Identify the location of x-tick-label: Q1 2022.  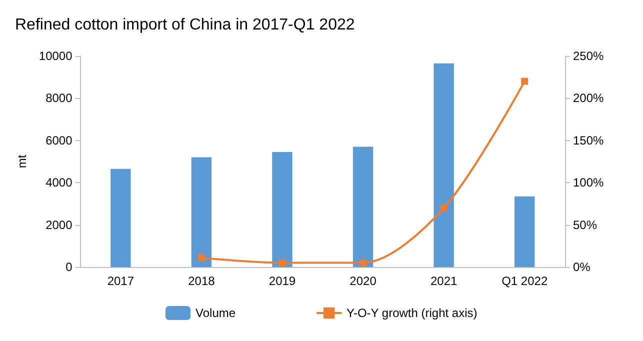
(525, 281).